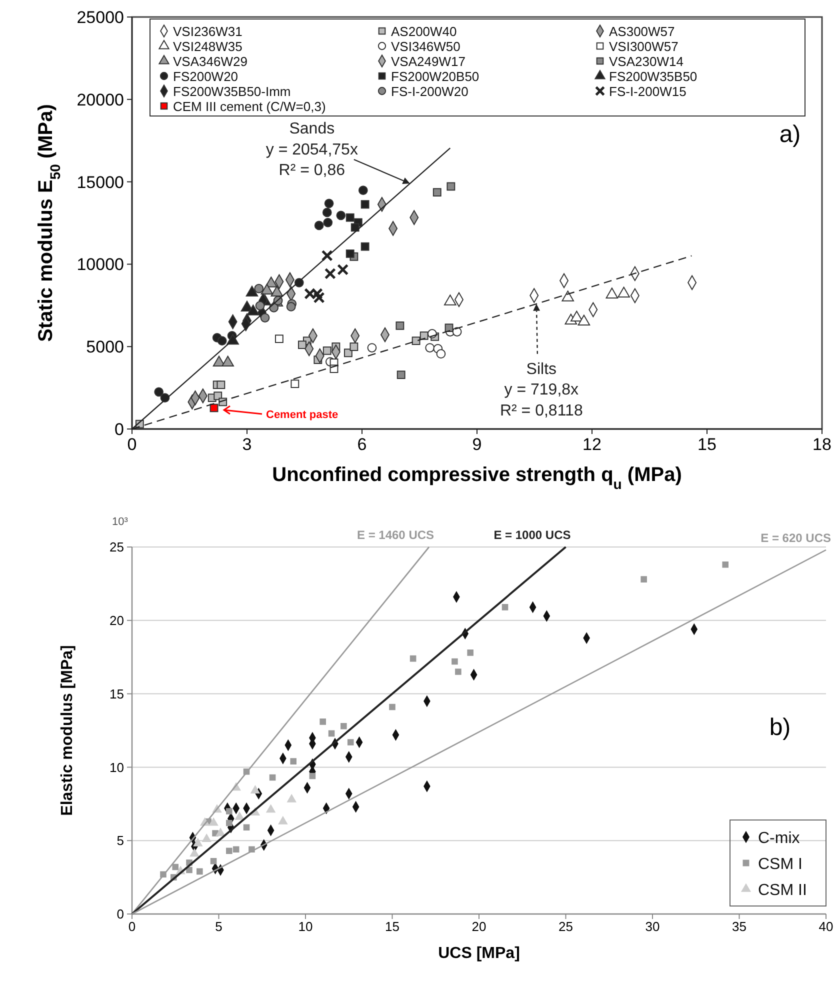  Describe the element at coordinates (780, 864) in the screenshot. I see `legend-label: CSM I` at that location.